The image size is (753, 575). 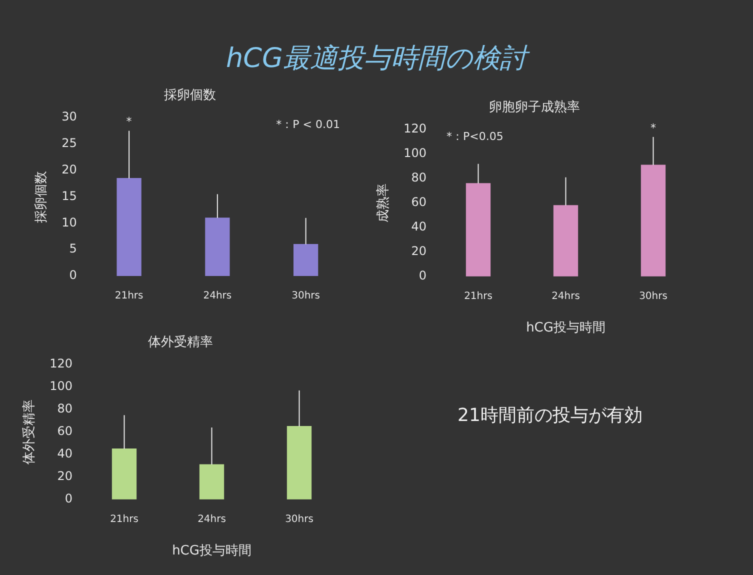 What do you see at coordinates (180, 342) in the screenshot?
I see `chart-title: 体外受精率` at bounding box center [180, 342].